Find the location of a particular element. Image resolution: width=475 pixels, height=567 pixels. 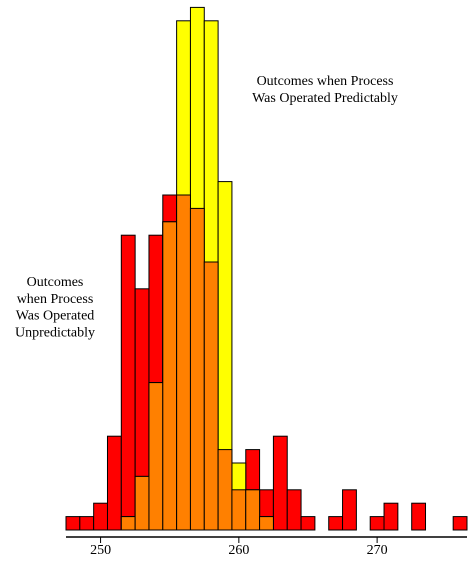

x-tick-label: 260 is located at coordinates (238, 550).